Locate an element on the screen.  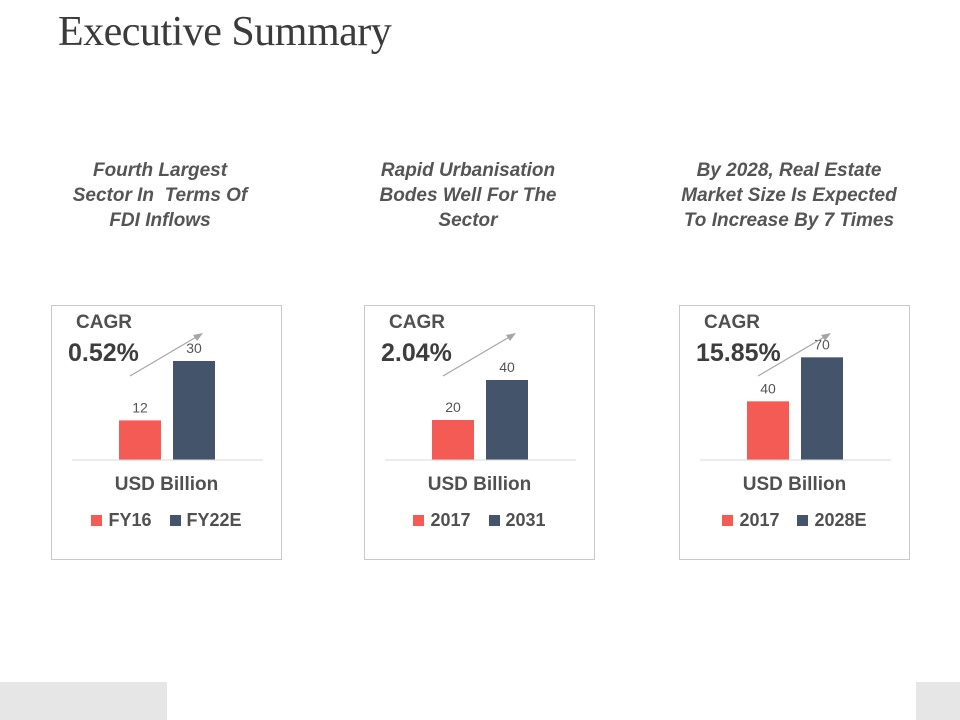
chart-card-1: CAGR 0.52% 12 30 USD Billion FY16 FY22E is located at coordinates (166, 432).